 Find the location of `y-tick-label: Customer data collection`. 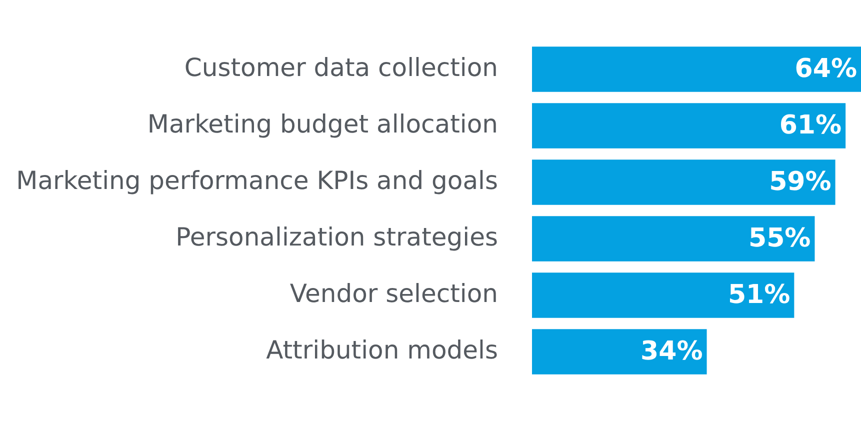

y-tick-label: Customer data collection is located at coordinates (341, 67).